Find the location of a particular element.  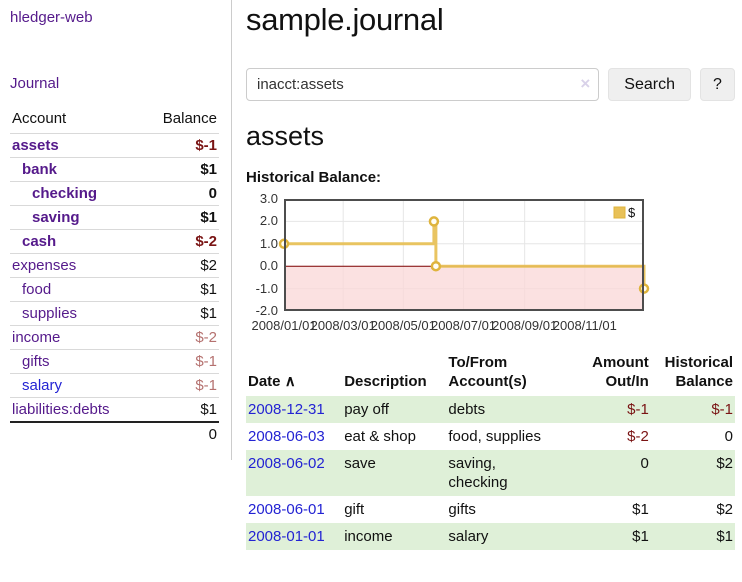

account-row: salary $-1 is located at coordinates (114, 385).